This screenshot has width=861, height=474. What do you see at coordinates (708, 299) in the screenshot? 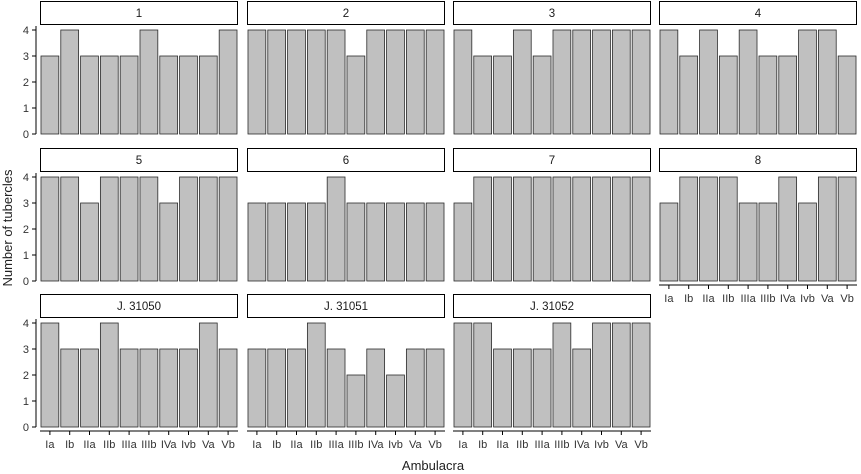
I see `x-tick-label: IIa` at bounding box center [708, 299].